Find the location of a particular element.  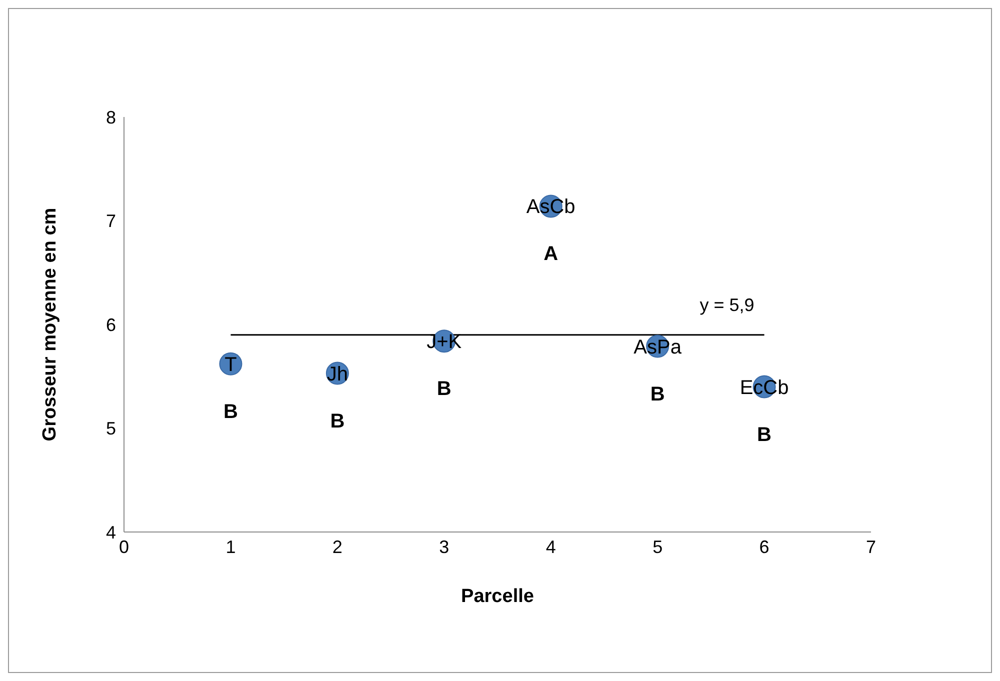

x-tick-label: 3 is located at coordinates (444, 546).